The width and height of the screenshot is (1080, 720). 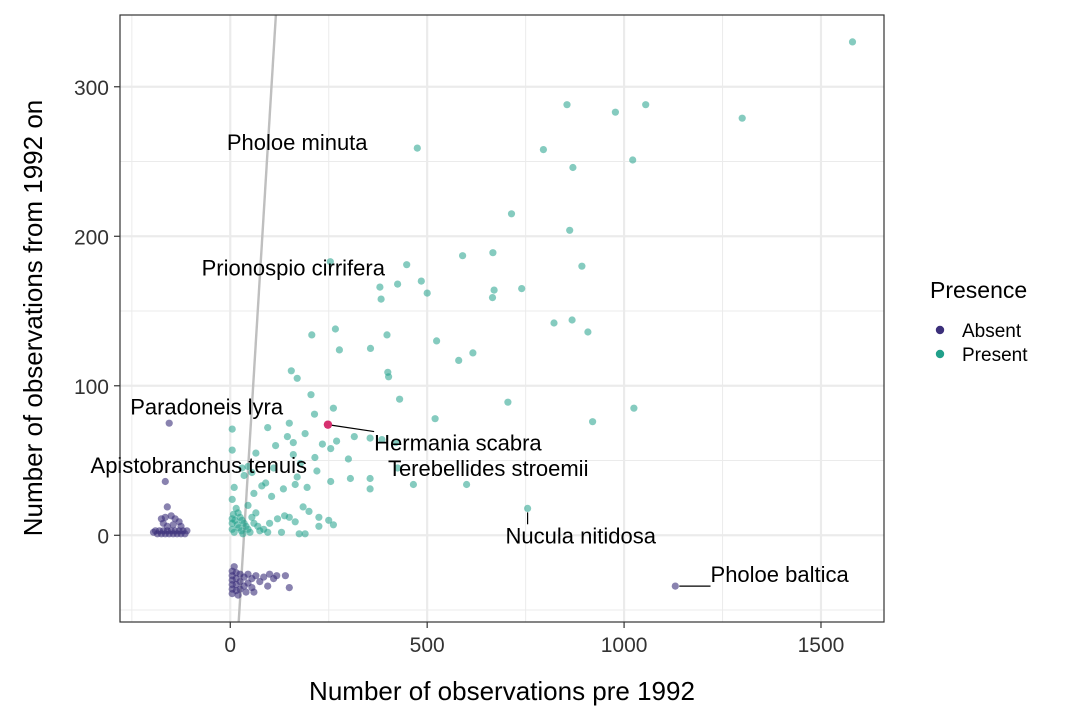 I want to click on y-tick-label: 0, so click(x=103, y=536).